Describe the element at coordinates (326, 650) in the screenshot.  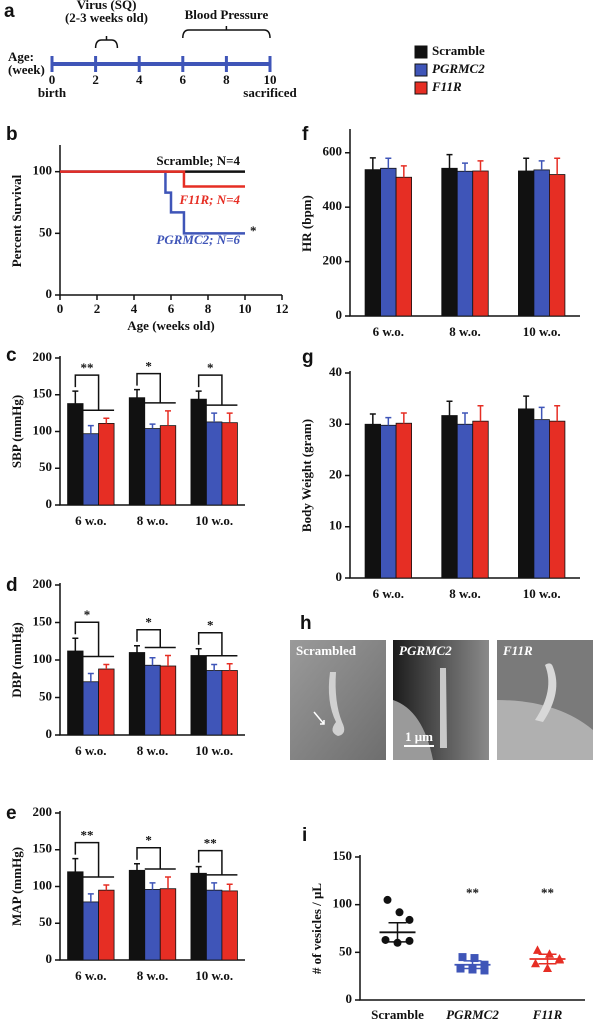
I see `image-label: Scrambled` at that location.